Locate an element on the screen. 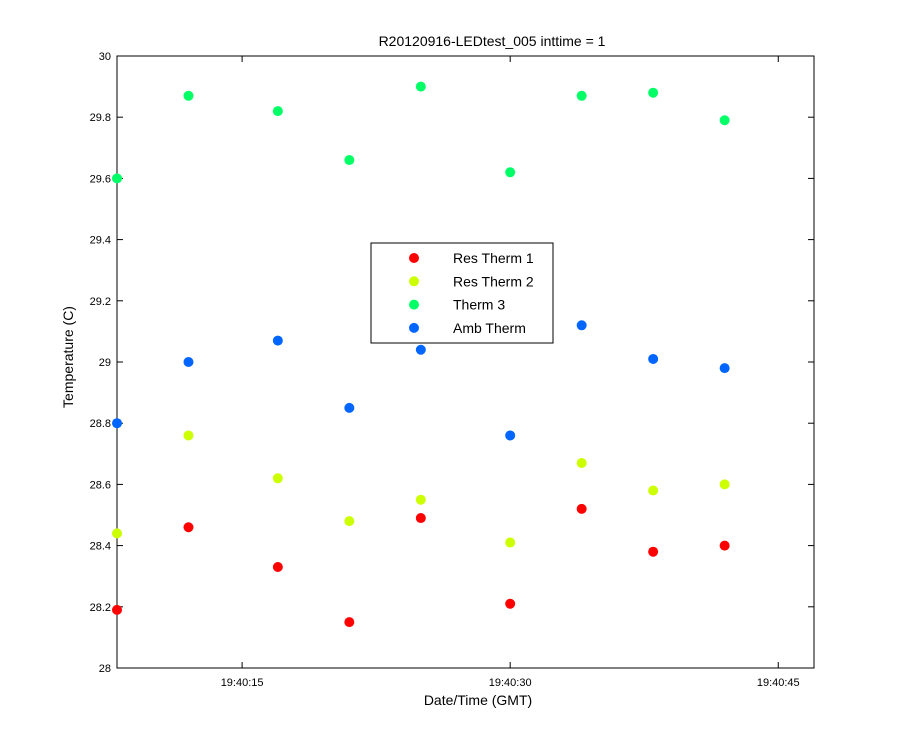  legend-box is located at coordinates (462, 293).